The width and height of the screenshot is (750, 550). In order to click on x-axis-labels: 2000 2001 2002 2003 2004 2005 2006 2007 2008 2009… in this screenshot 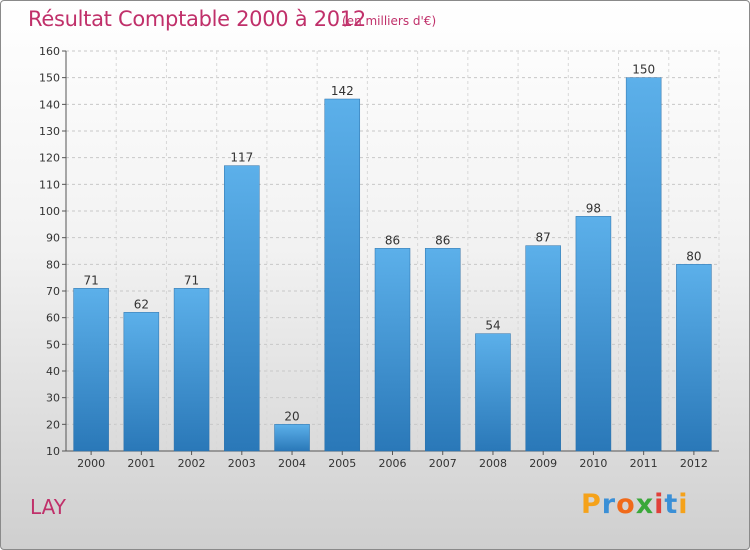, I will do `click(392, 460)`.